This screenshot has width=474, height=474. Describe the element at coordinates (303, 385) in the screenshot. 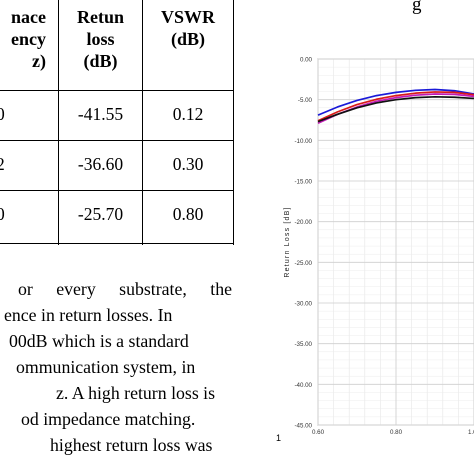

I see `y-tick-label: -40.00` at that location.